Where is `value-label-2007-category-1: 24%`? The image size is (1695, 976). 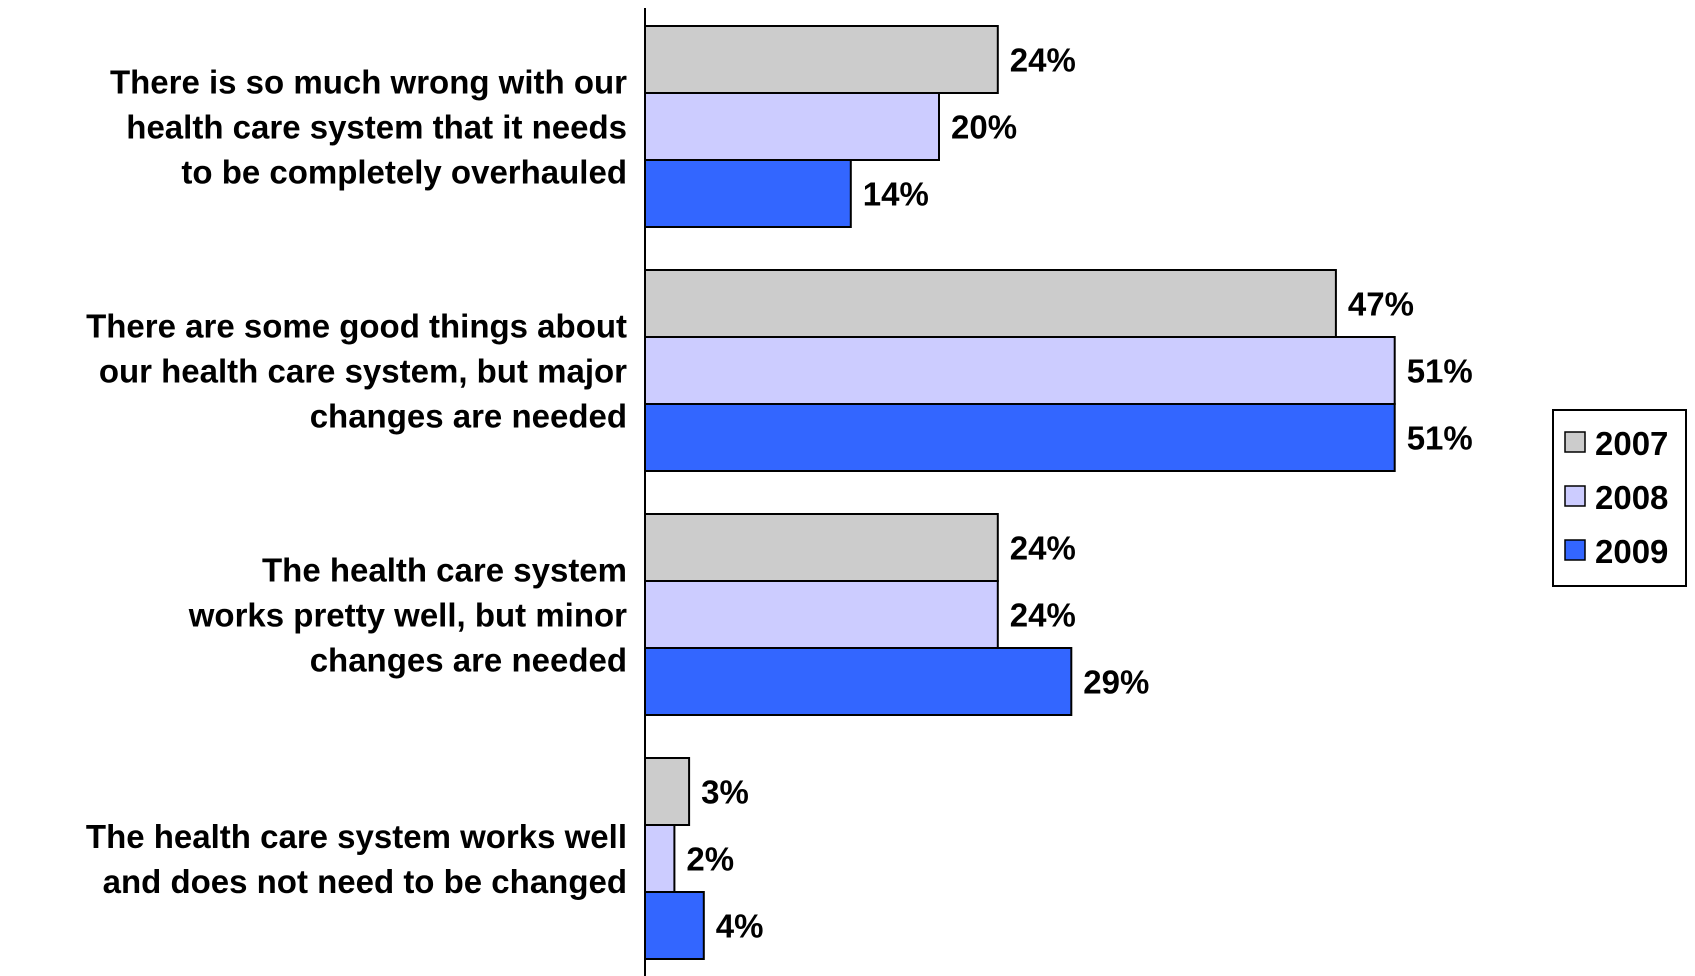
value-label-2007-category-1: 24% is located at coordinates (1043, 60).